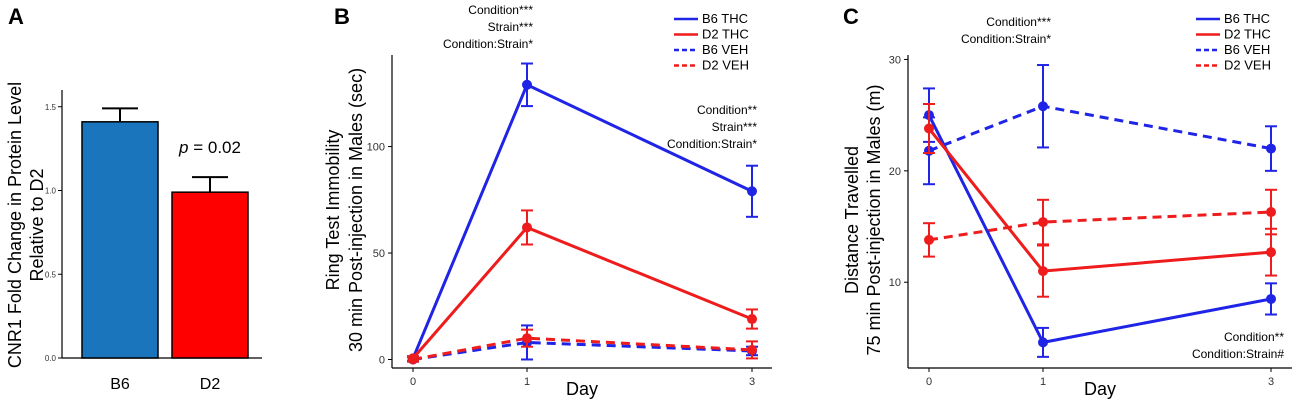  I want to click on chart-b-xtick-label: 1, so click(527, 382).